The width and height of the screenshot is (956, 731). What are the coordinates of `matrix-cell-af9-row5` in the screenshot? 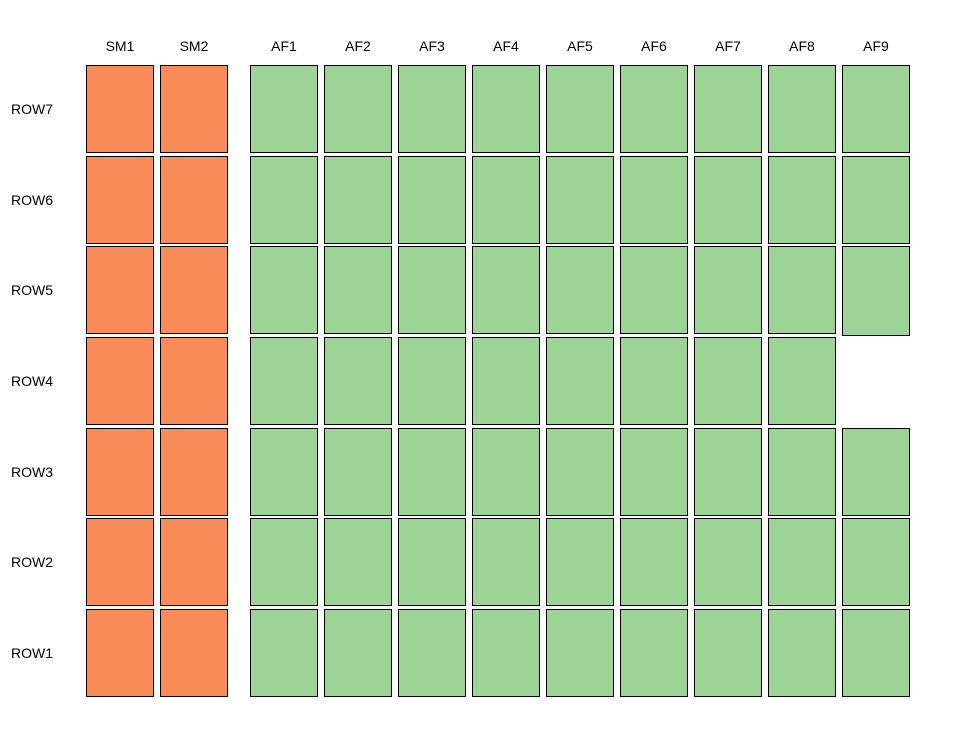 It's located at (876, 291).